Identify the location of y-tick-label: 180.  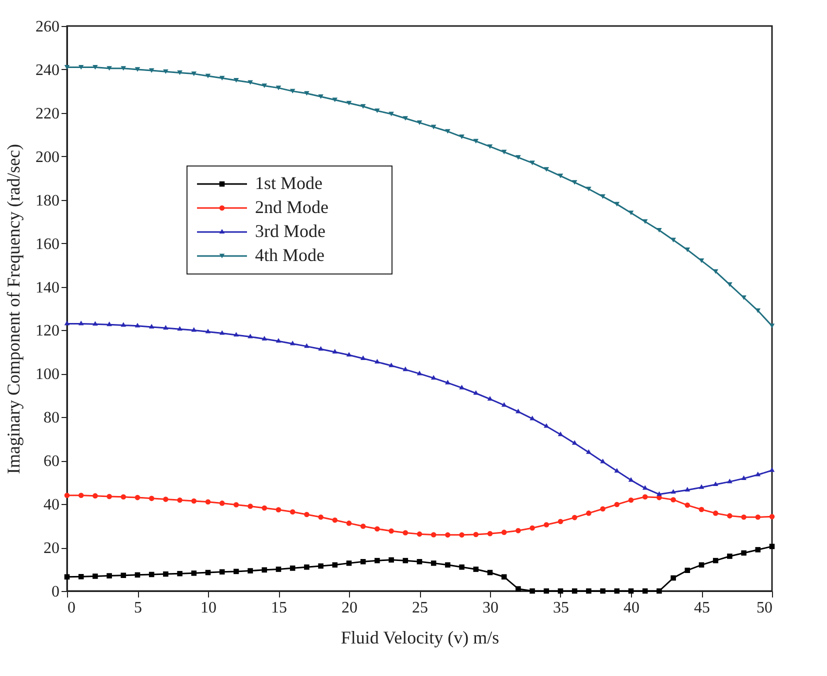
(48, 201).